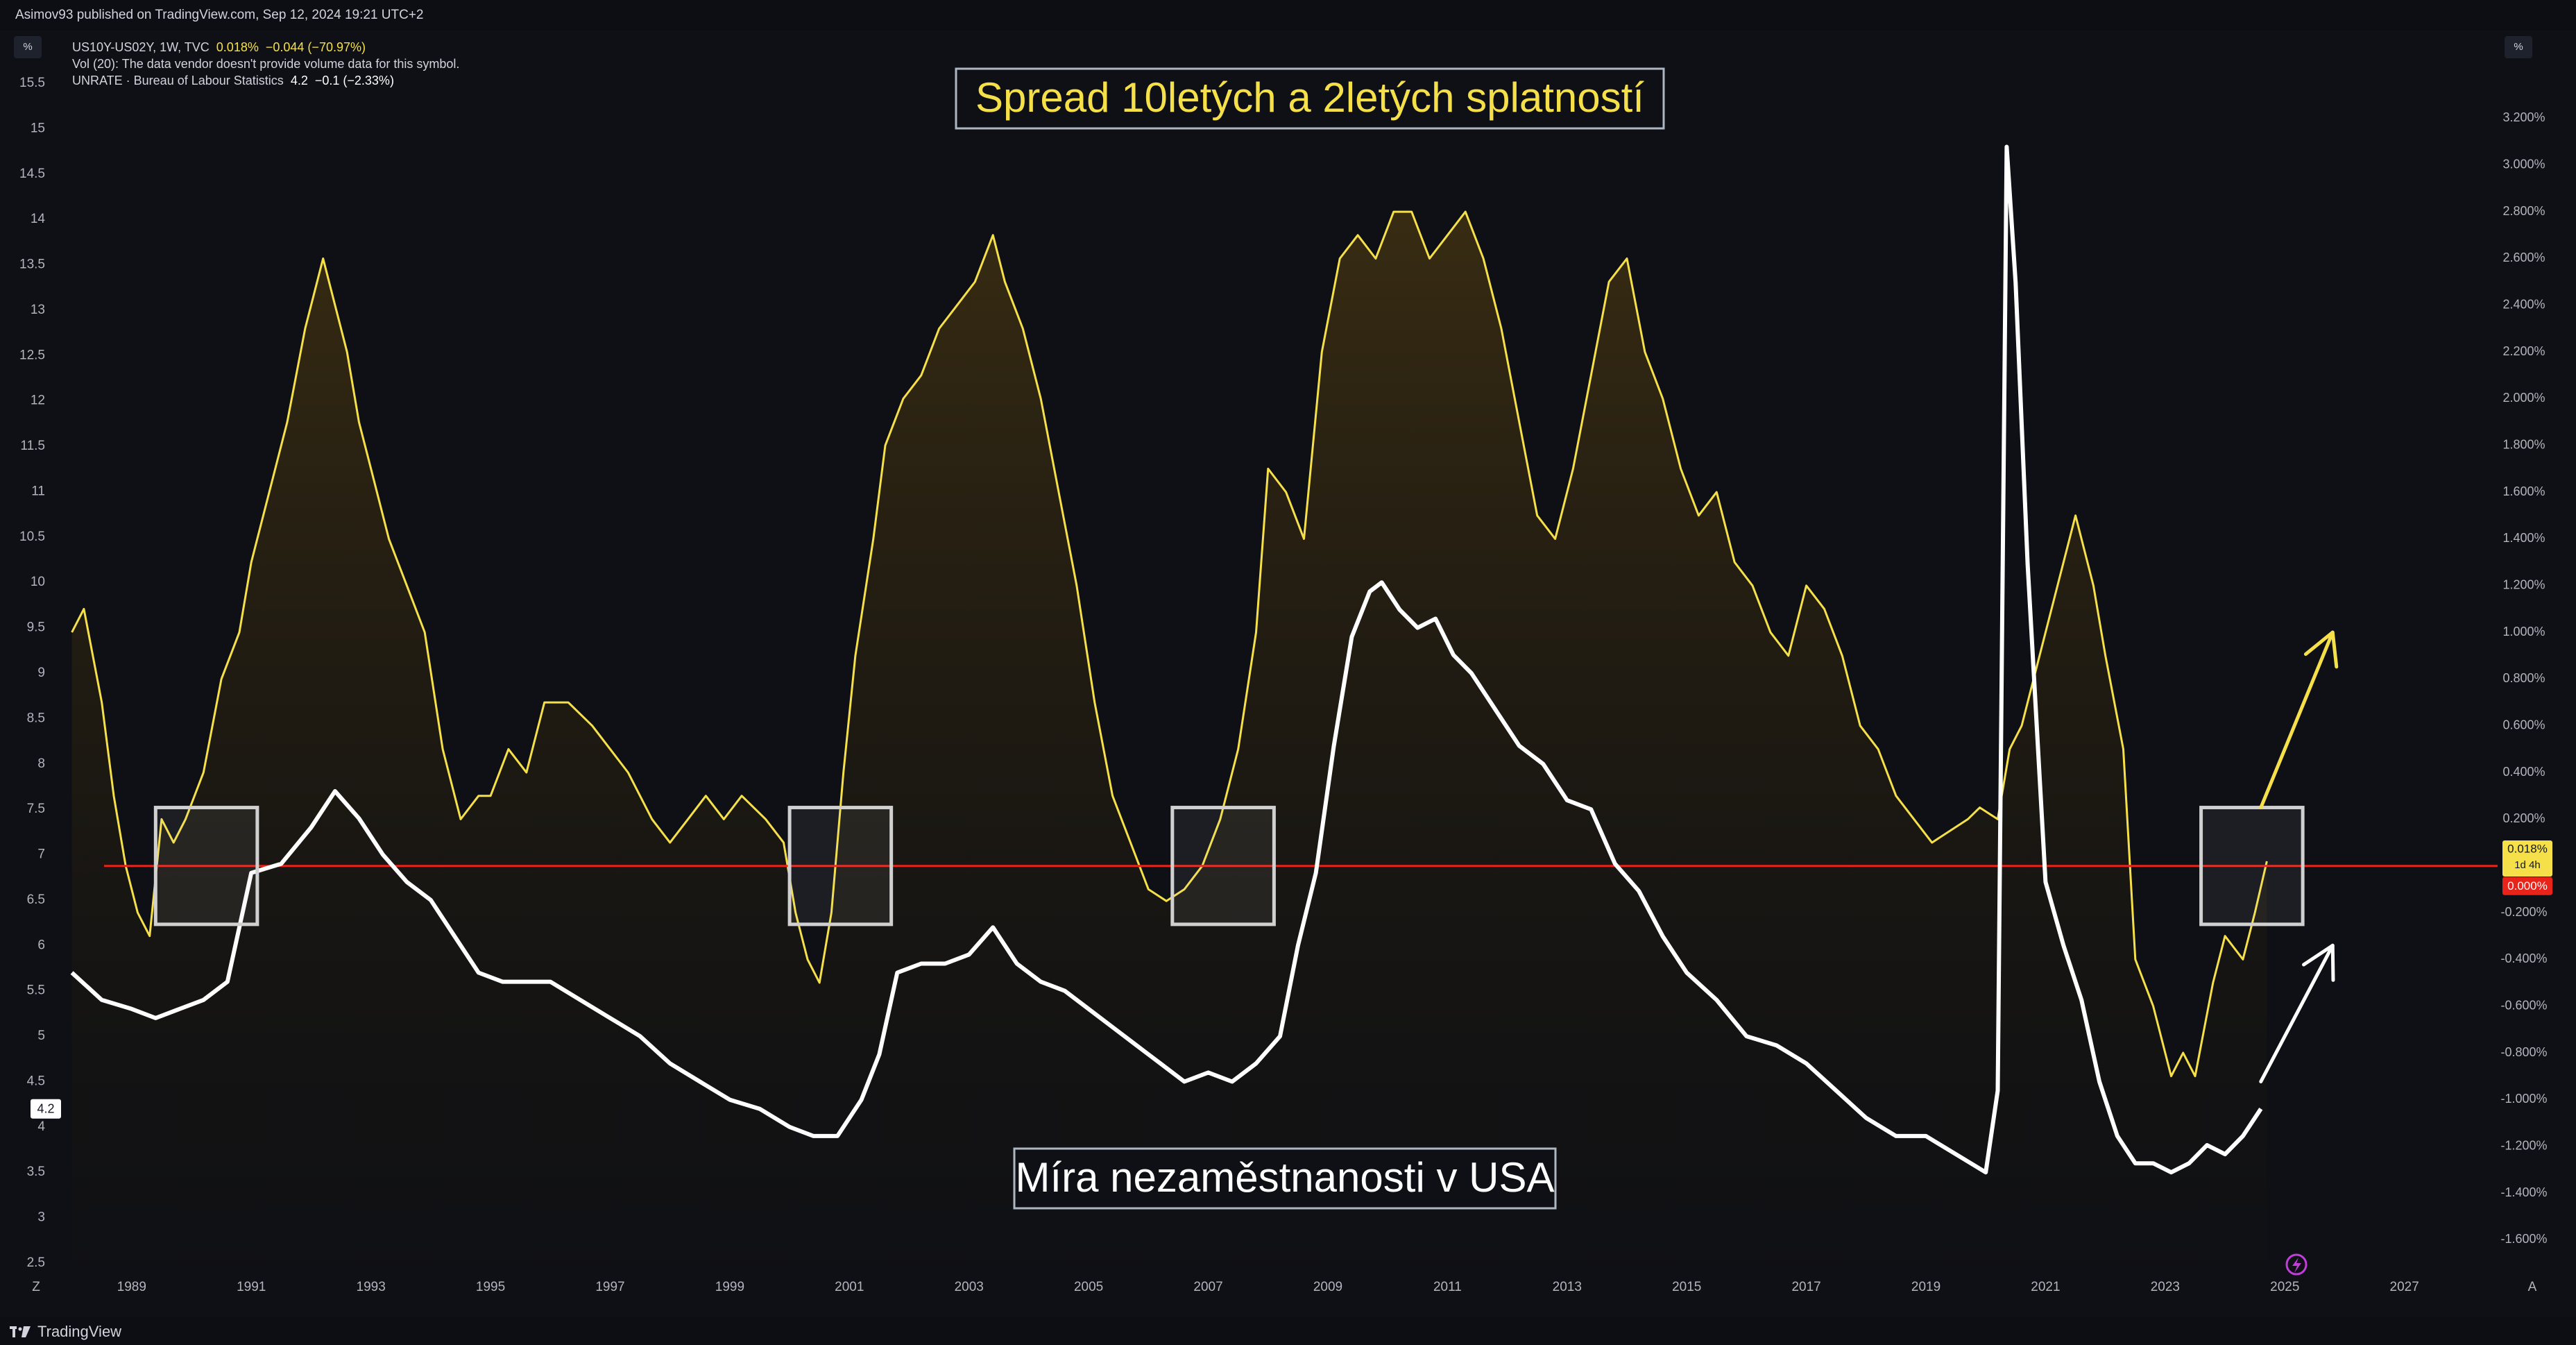 Image resolution: width=2576 pixels, height=1345 pixels. What do you see at coordinates (41, 1036) in the screenshot?
I see `left-axis-tick-5: 5` at bounding box center [41, 1036].